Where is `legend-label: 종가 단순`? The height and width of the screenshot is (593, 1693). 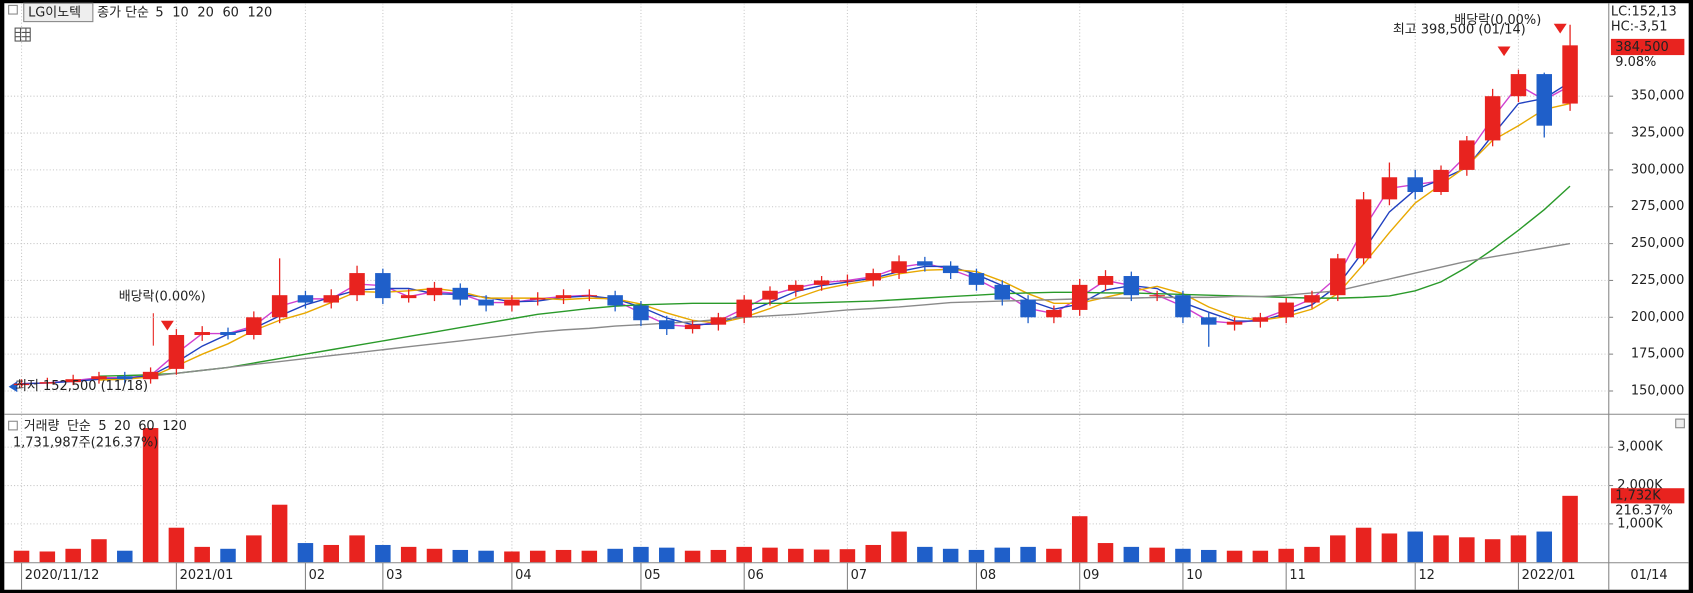
legend-label: 종가 단순 is located at coordinates (123, 12).